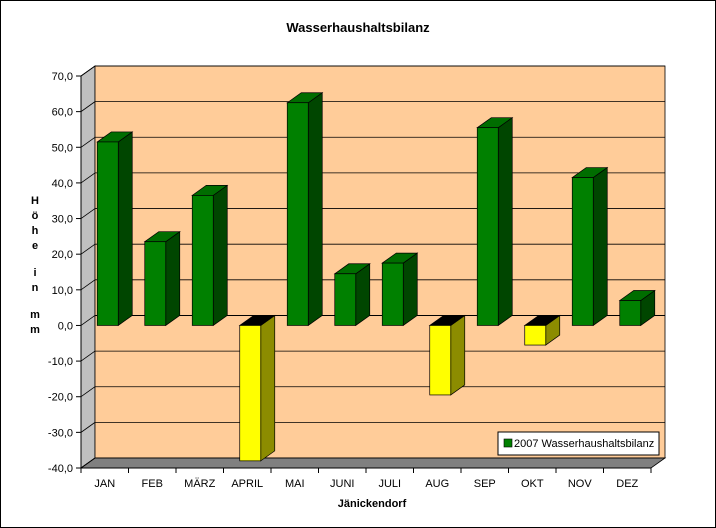 Image resolution: width=716 pixels, height=528 pixels. What do you see at coordinates (62, 77) in the screenshot?
I see `y-tick-label: 70,0` at bounding box center [62, 77].